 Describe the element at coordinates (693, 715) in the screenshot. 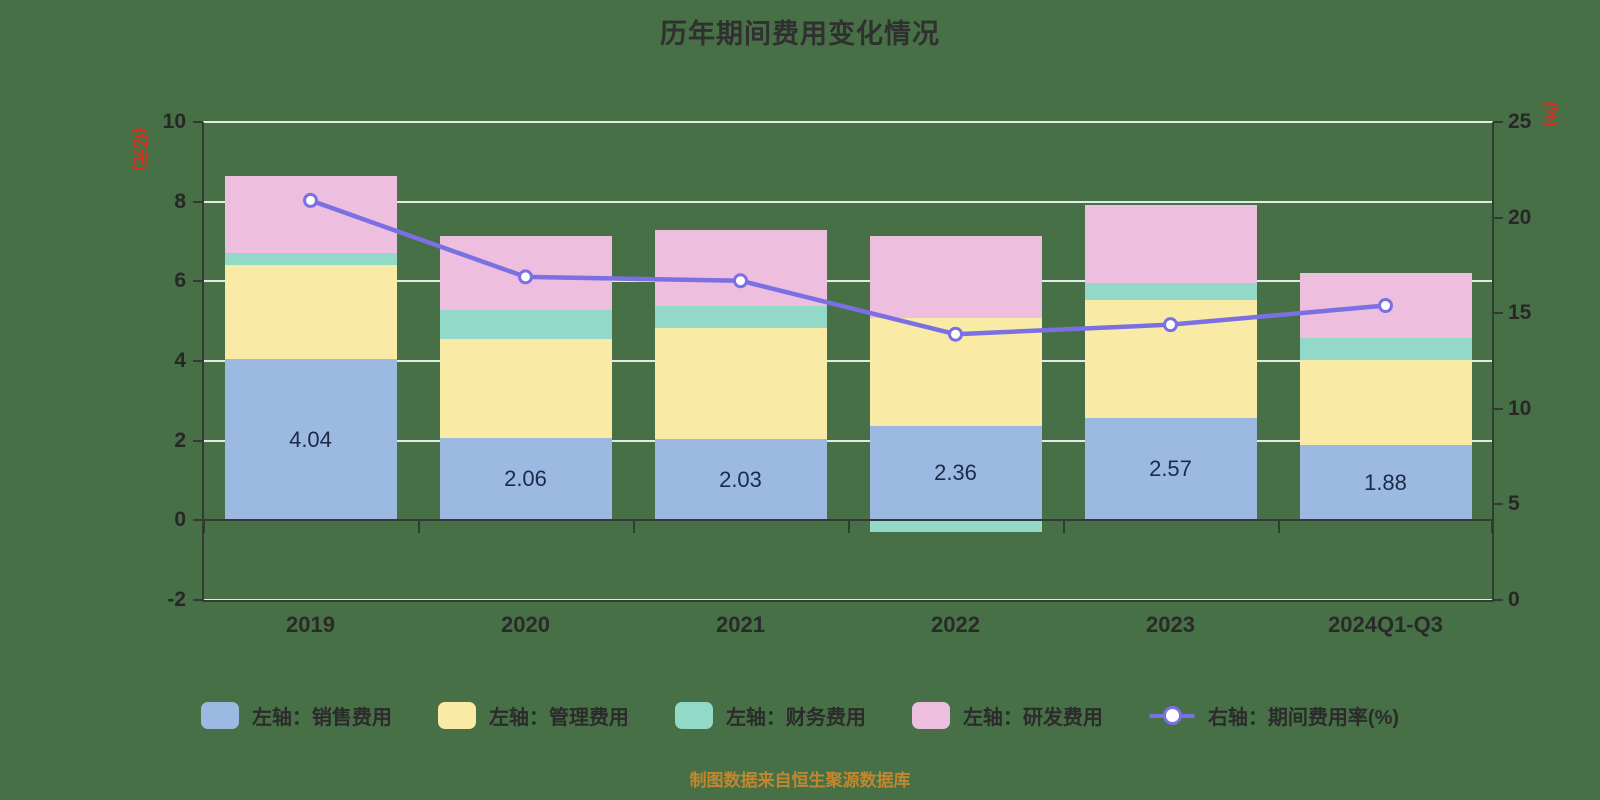

I see `finance-expense-swatch-icon` at that location.